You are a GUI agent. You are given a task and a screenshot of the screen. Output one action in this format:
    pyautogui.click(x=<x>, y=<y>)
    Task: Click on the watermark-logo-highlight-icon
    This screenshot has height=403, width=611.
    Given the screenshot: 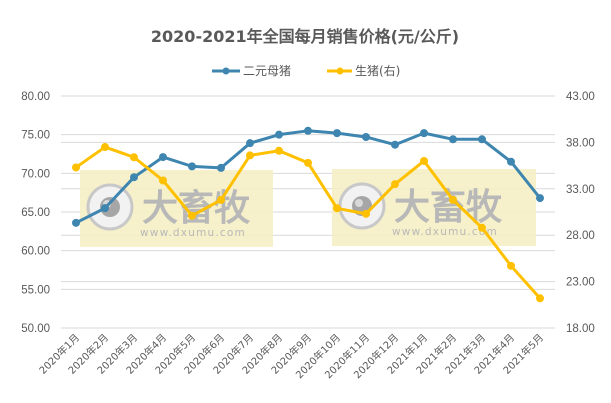 What is the action you would take?
    pyautogui.click(x=359, y=203)
    